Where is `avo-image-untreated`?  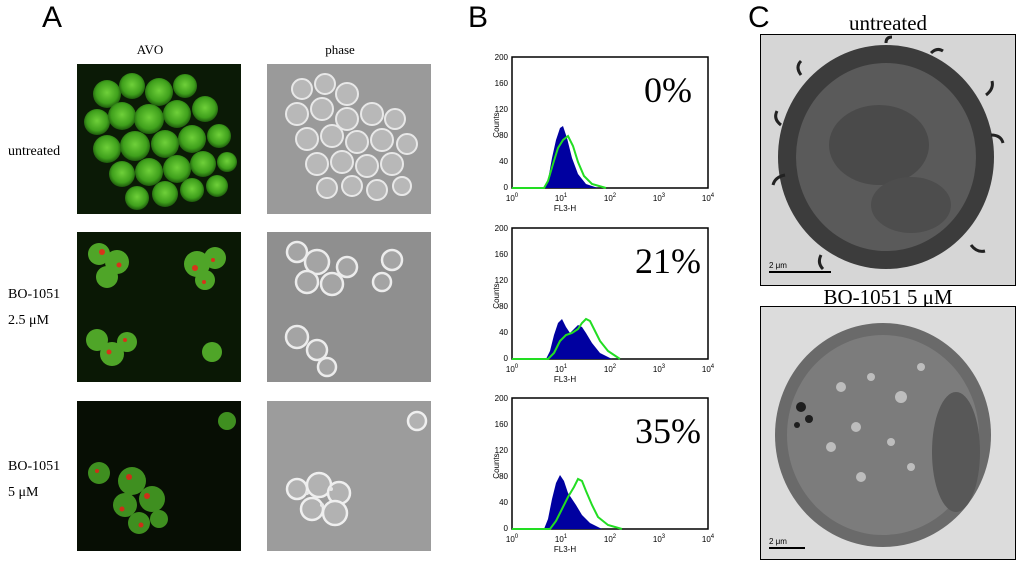
avo-image-untreated is located at coordinates (159, 139).